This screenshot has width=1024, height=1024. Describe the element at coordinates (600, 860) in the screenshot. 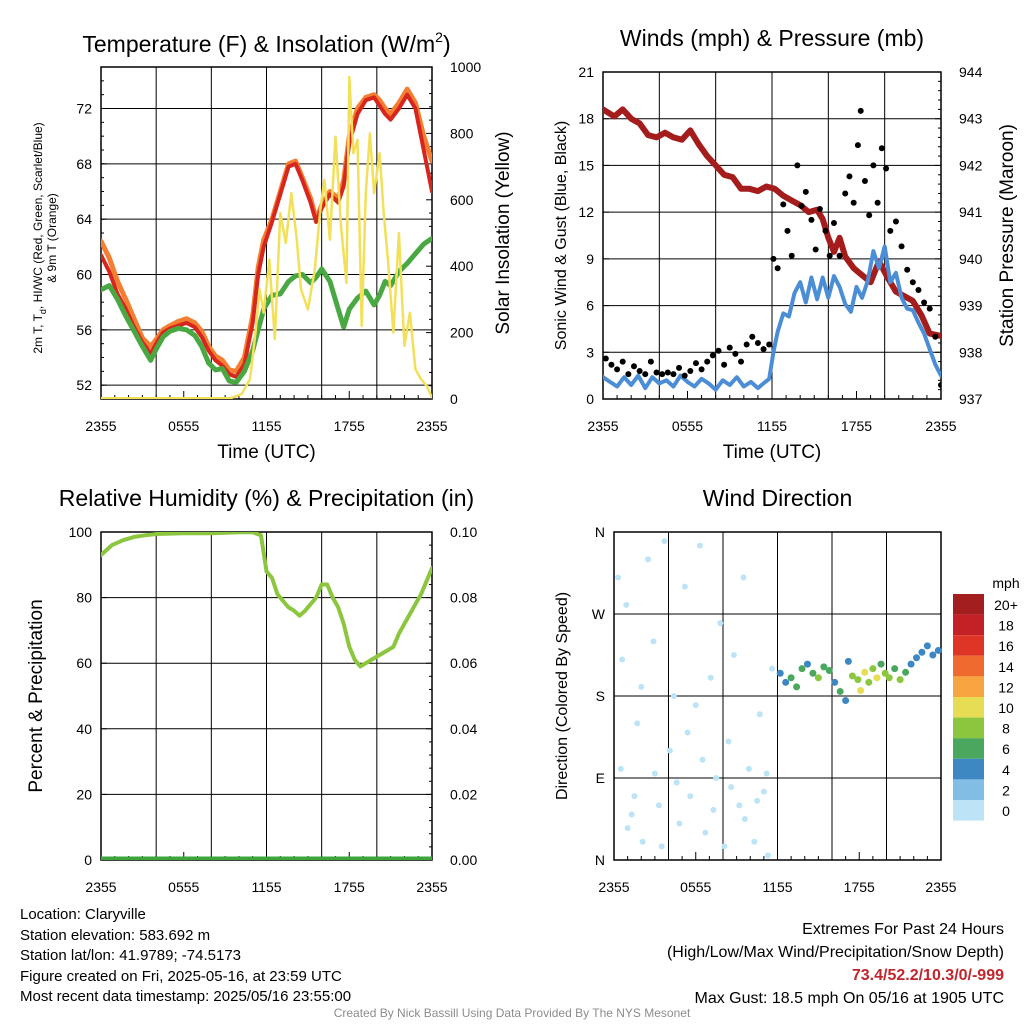

I see `y-tick-label: N` at that location.